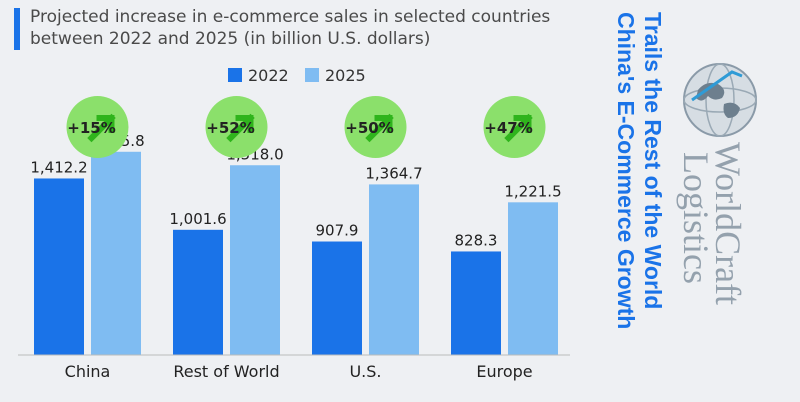 This screenshot has height=402, width=800. I want to click on legend-swatch-2025, so click(312, 75).